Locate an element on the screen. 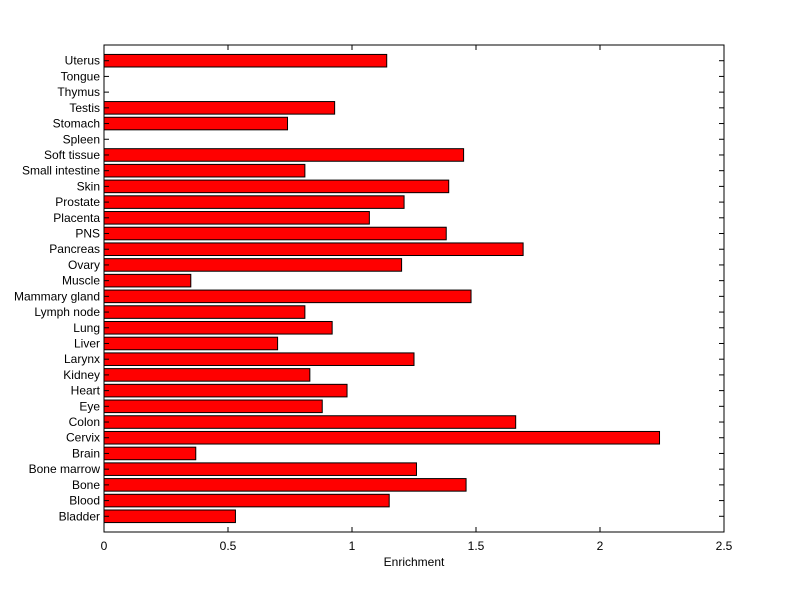 The height and width of the screenshot is (599, 800). bar-kidney is located at coordinates (207, 375).